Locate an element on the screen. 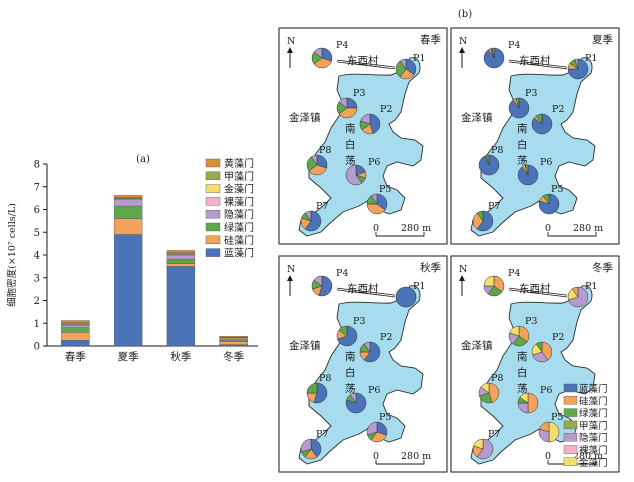 Image resolution: width=634 pixels, height=482 pixels. y-tick-label: 7 is located at coordinates (37, 187).